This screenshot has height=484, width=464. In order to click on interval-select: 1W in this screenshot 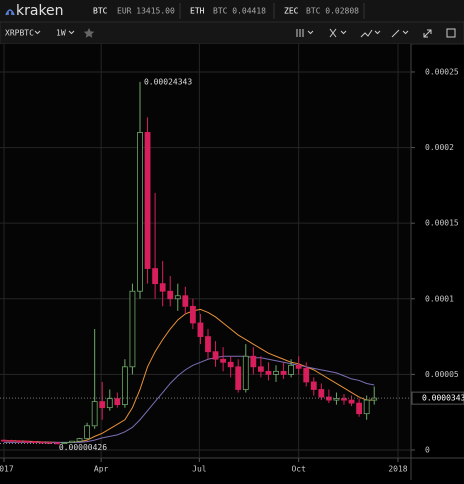, I will do `click(61, 33)`.